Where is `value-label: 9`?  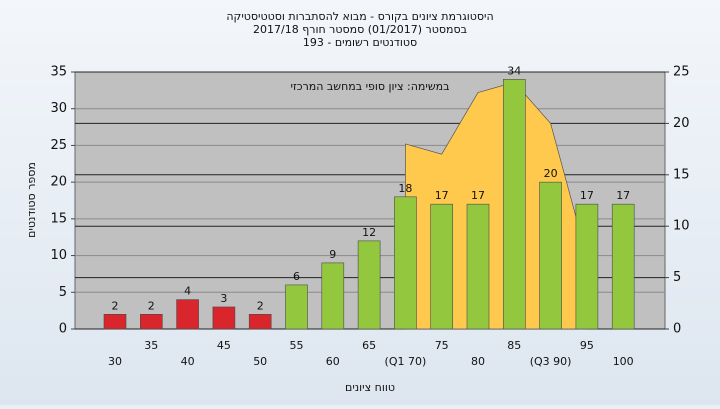 value-label: 9 is located at coordinates (332, 254).